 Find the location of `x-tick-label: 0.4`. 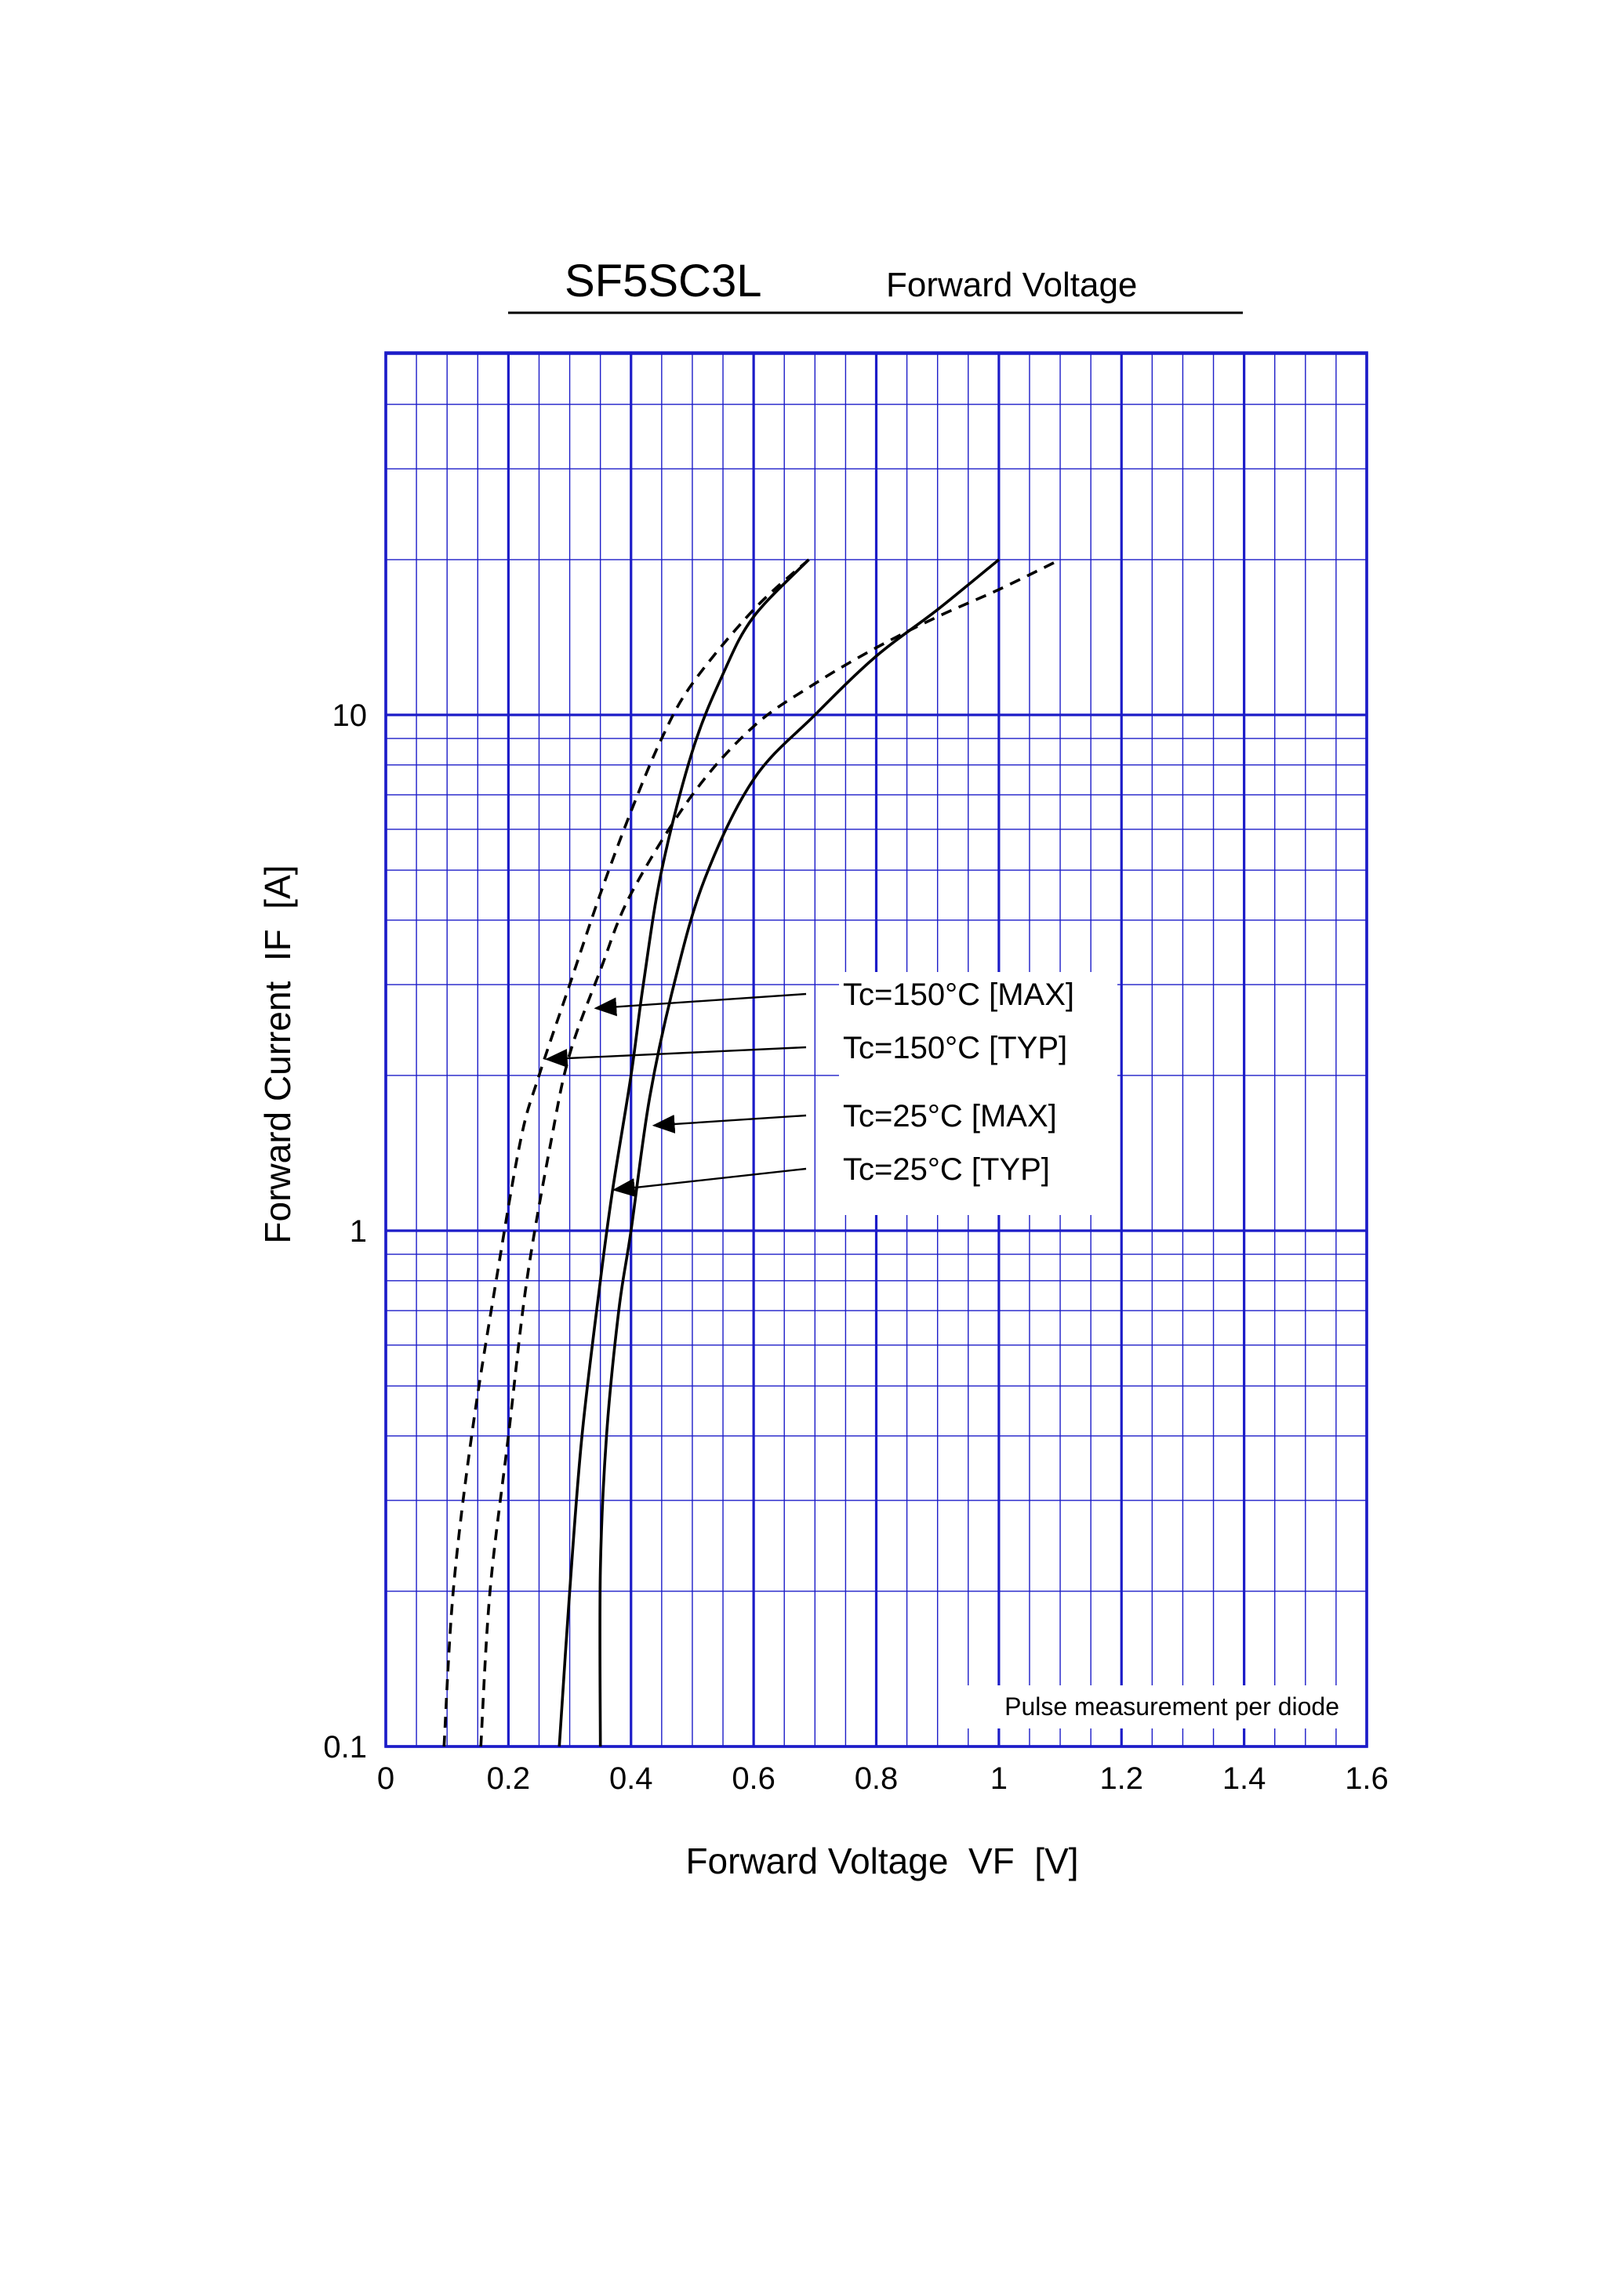

x-tick-label: 0.4 is located at coordinates (631, 1778).